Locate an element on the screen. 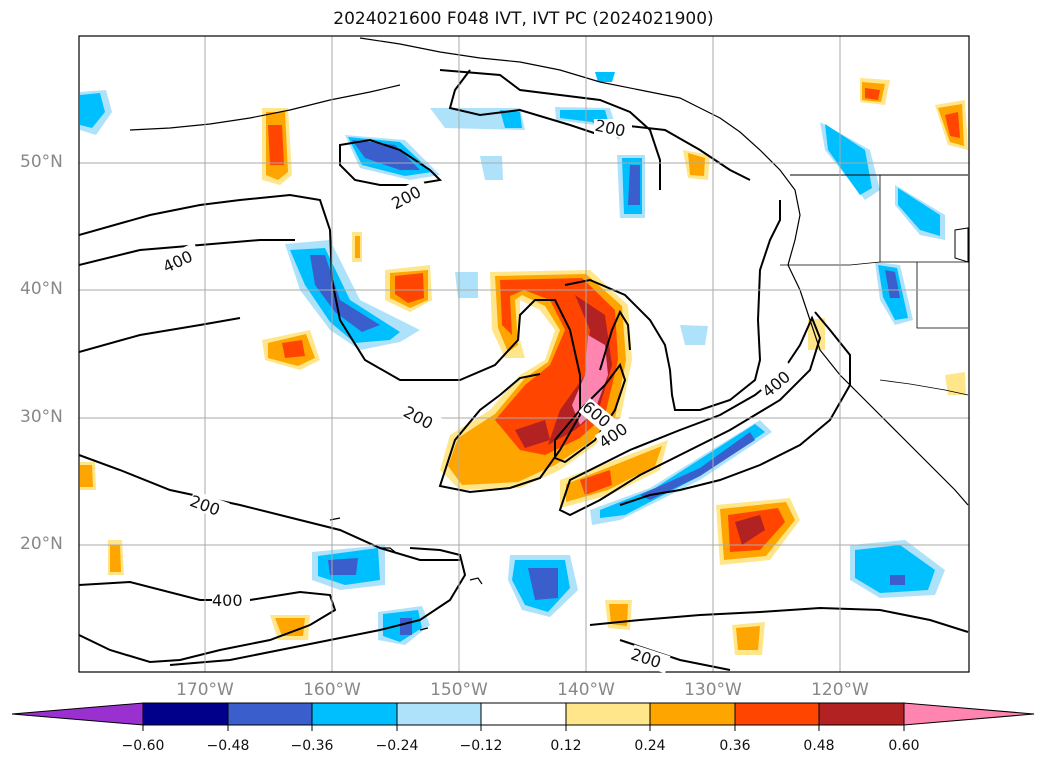 This screenshot has height=765, width=1047. colorbar is located at coordinates (523, 716).